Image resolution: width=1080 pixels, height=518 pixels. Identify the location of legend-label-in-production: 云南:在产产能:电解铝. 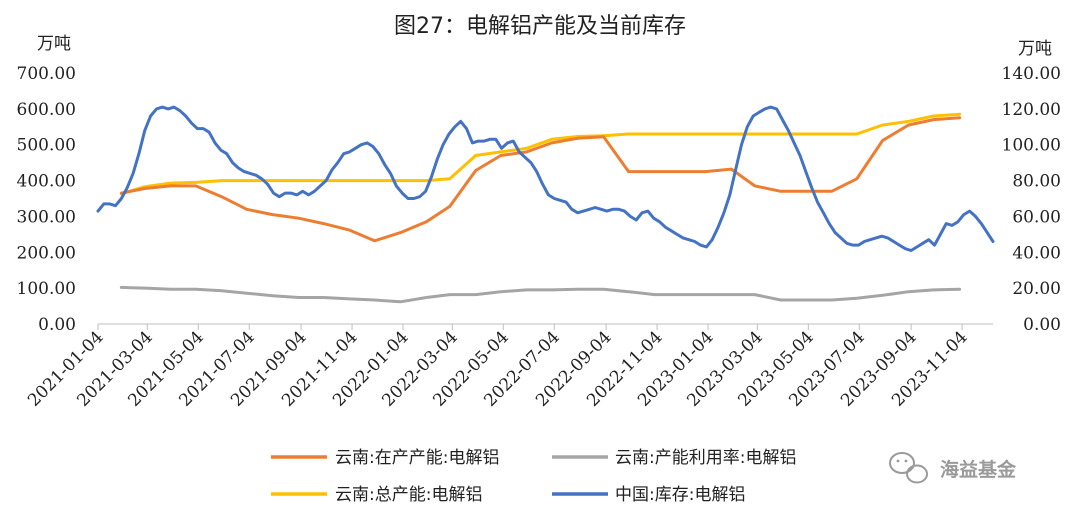
(417, 458).